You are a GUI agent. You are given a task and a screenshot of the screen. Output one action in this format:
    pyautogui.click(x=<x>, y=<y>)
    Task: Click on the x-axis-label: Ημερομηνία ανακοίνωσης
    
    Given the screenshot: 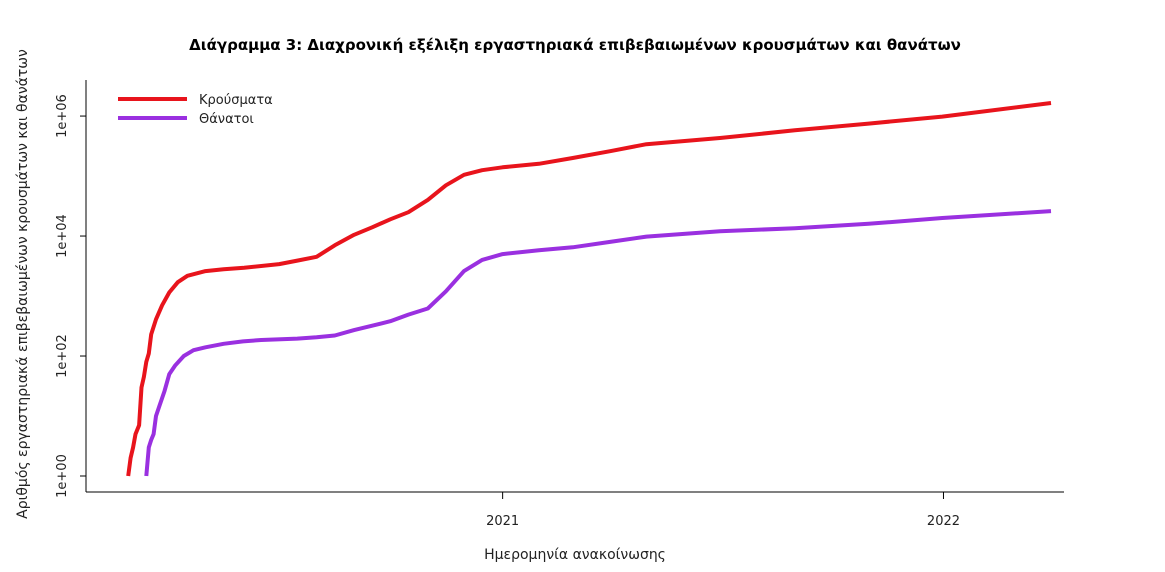 What is the action you would take?
    pyautogui.click(x=575, y=555)
    